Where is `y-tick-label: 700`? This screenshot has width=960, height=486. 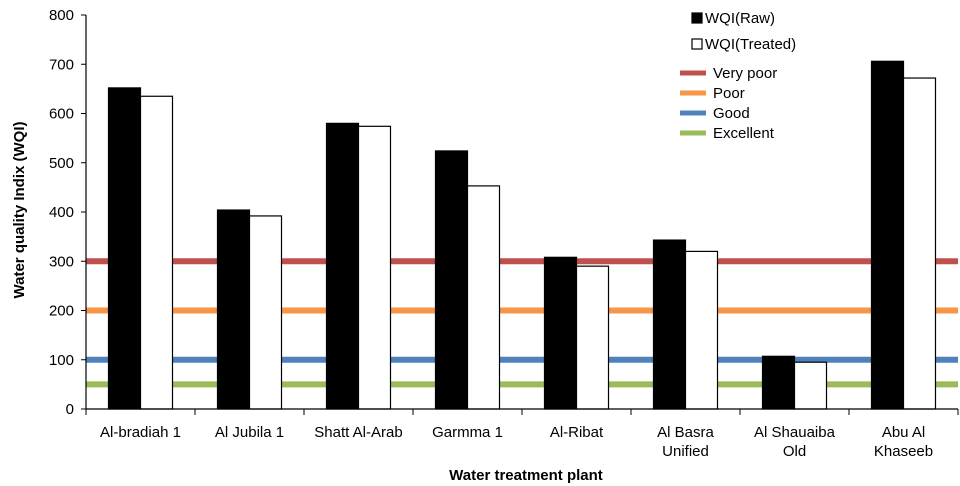
y-tick-label: 700 is located at coordinates (61, 64).